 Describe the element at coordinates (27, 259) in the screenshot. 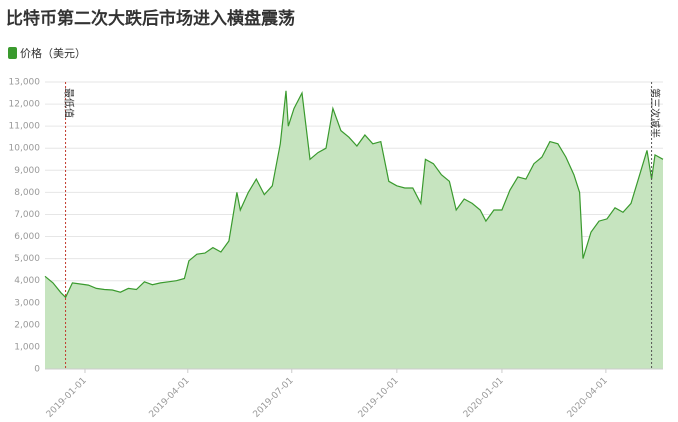

I see `y-tick-label: 5,000` at that location.